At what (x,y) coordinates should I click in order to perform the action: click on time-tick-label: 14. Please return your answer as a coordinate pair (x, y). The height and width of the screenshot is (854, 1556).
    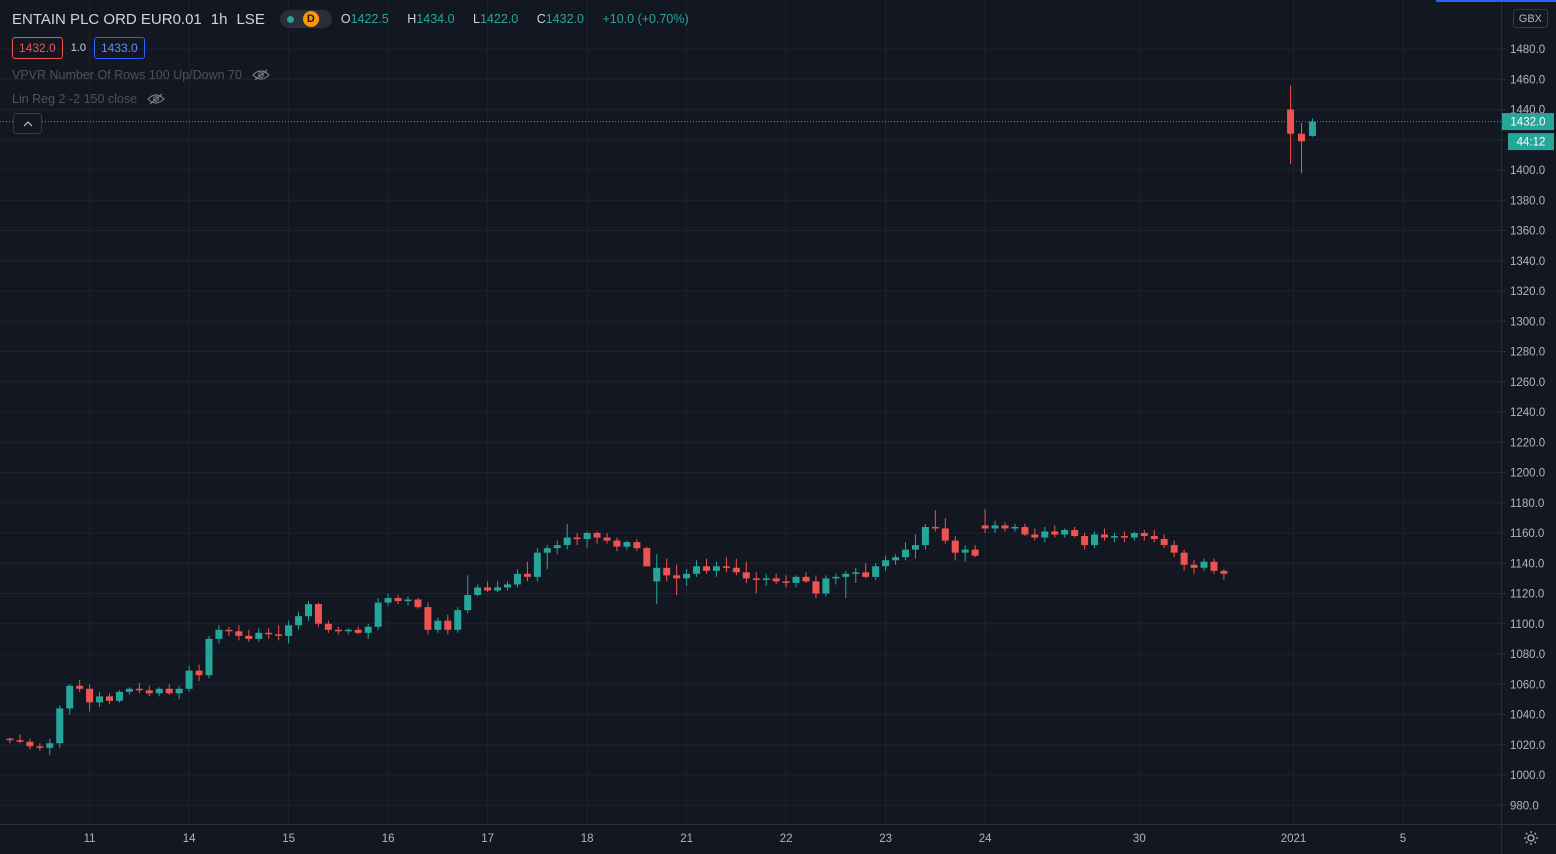
    Looking at the image, I should click on (189, 839).